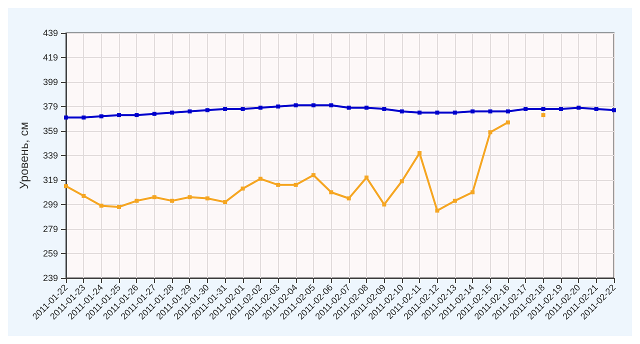 The height and width of the screenshot is (344, 640). Describe the element at coordinates (50, 107) in the screenshot. I see `y-tick-label: 379` at that location.